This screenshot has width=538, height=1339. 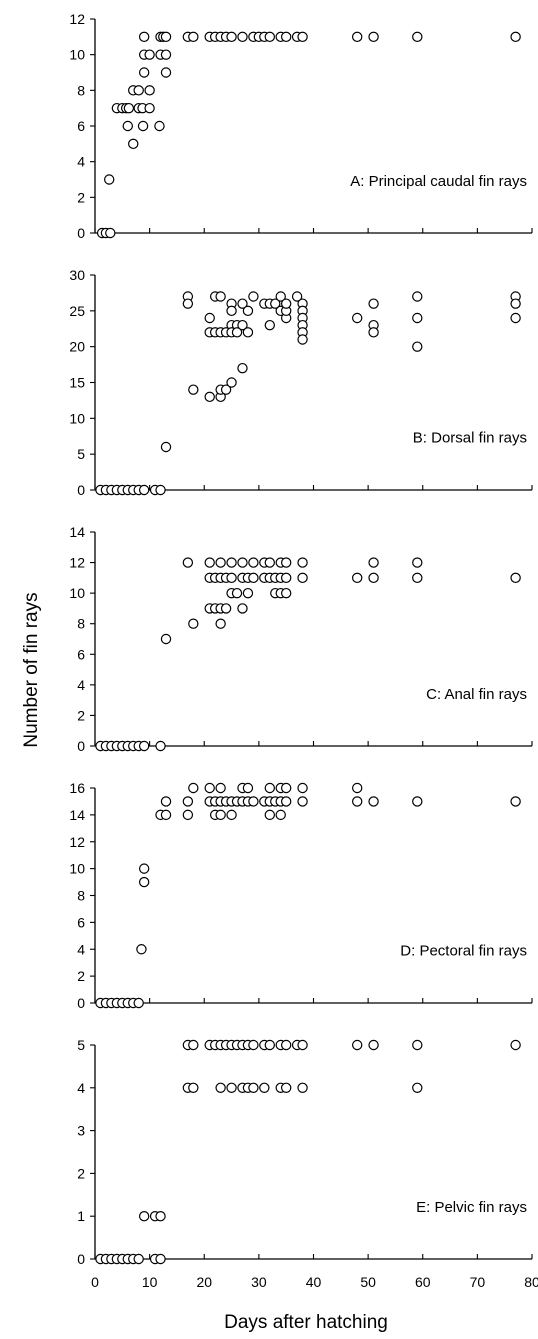 I want to click on y-tick-label: 8, so click(x=81, y=896).